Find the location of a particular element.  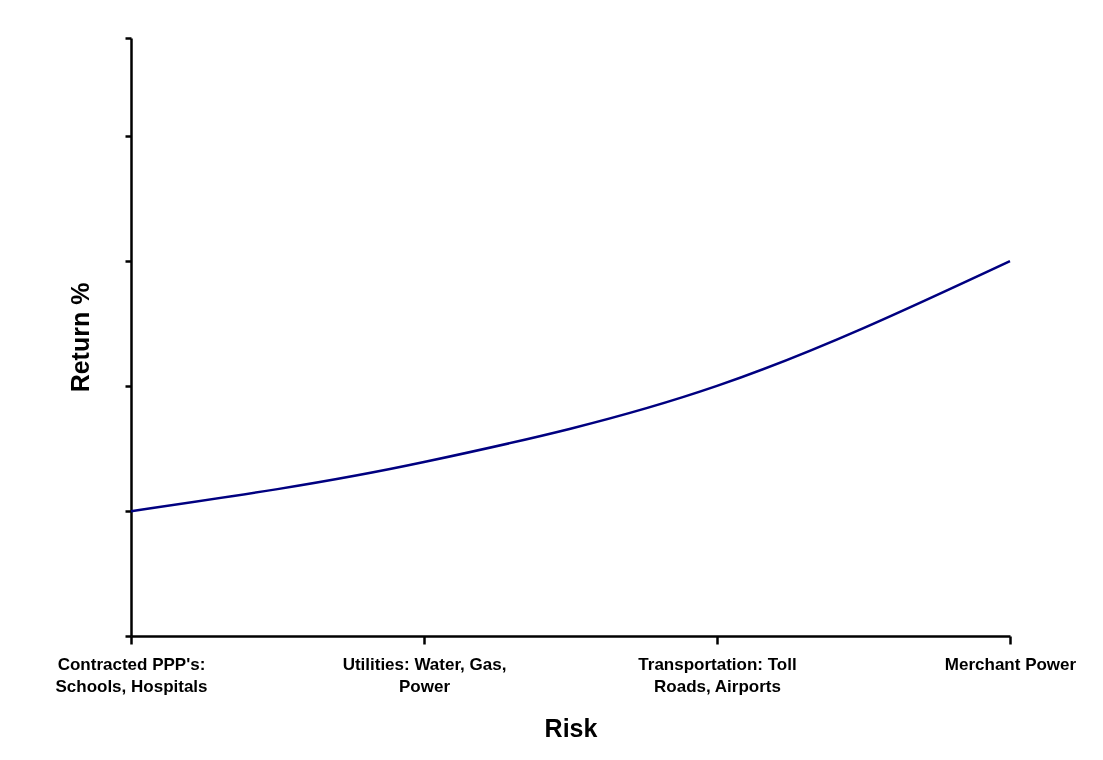

x-tick-label: Transportation: Toll Roads, Airports is located at coordinates (717, 675).